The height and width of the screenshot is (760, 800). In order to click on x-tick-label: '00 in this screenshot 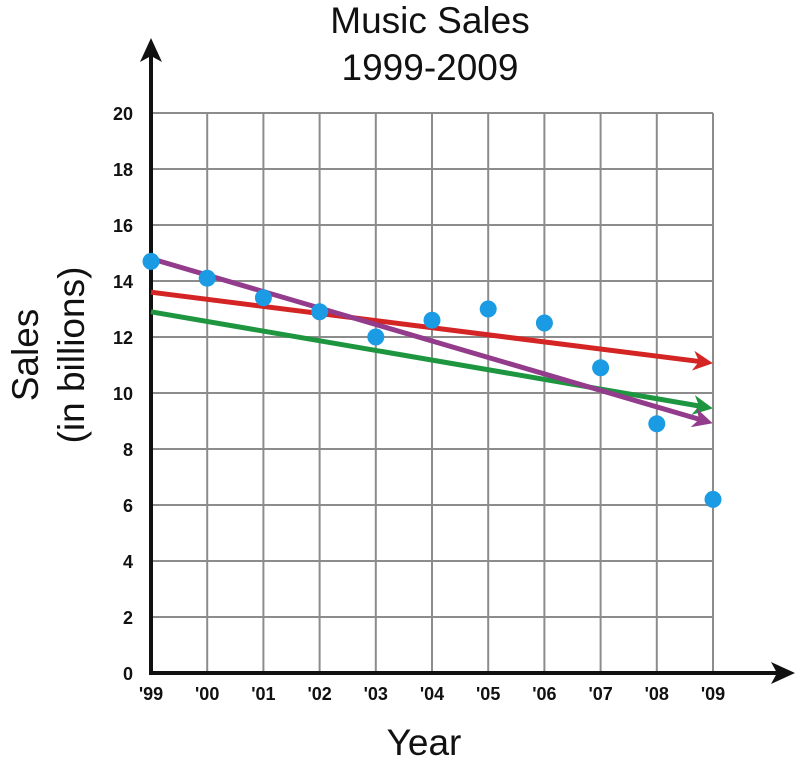, I will do `click(207, 694)`.